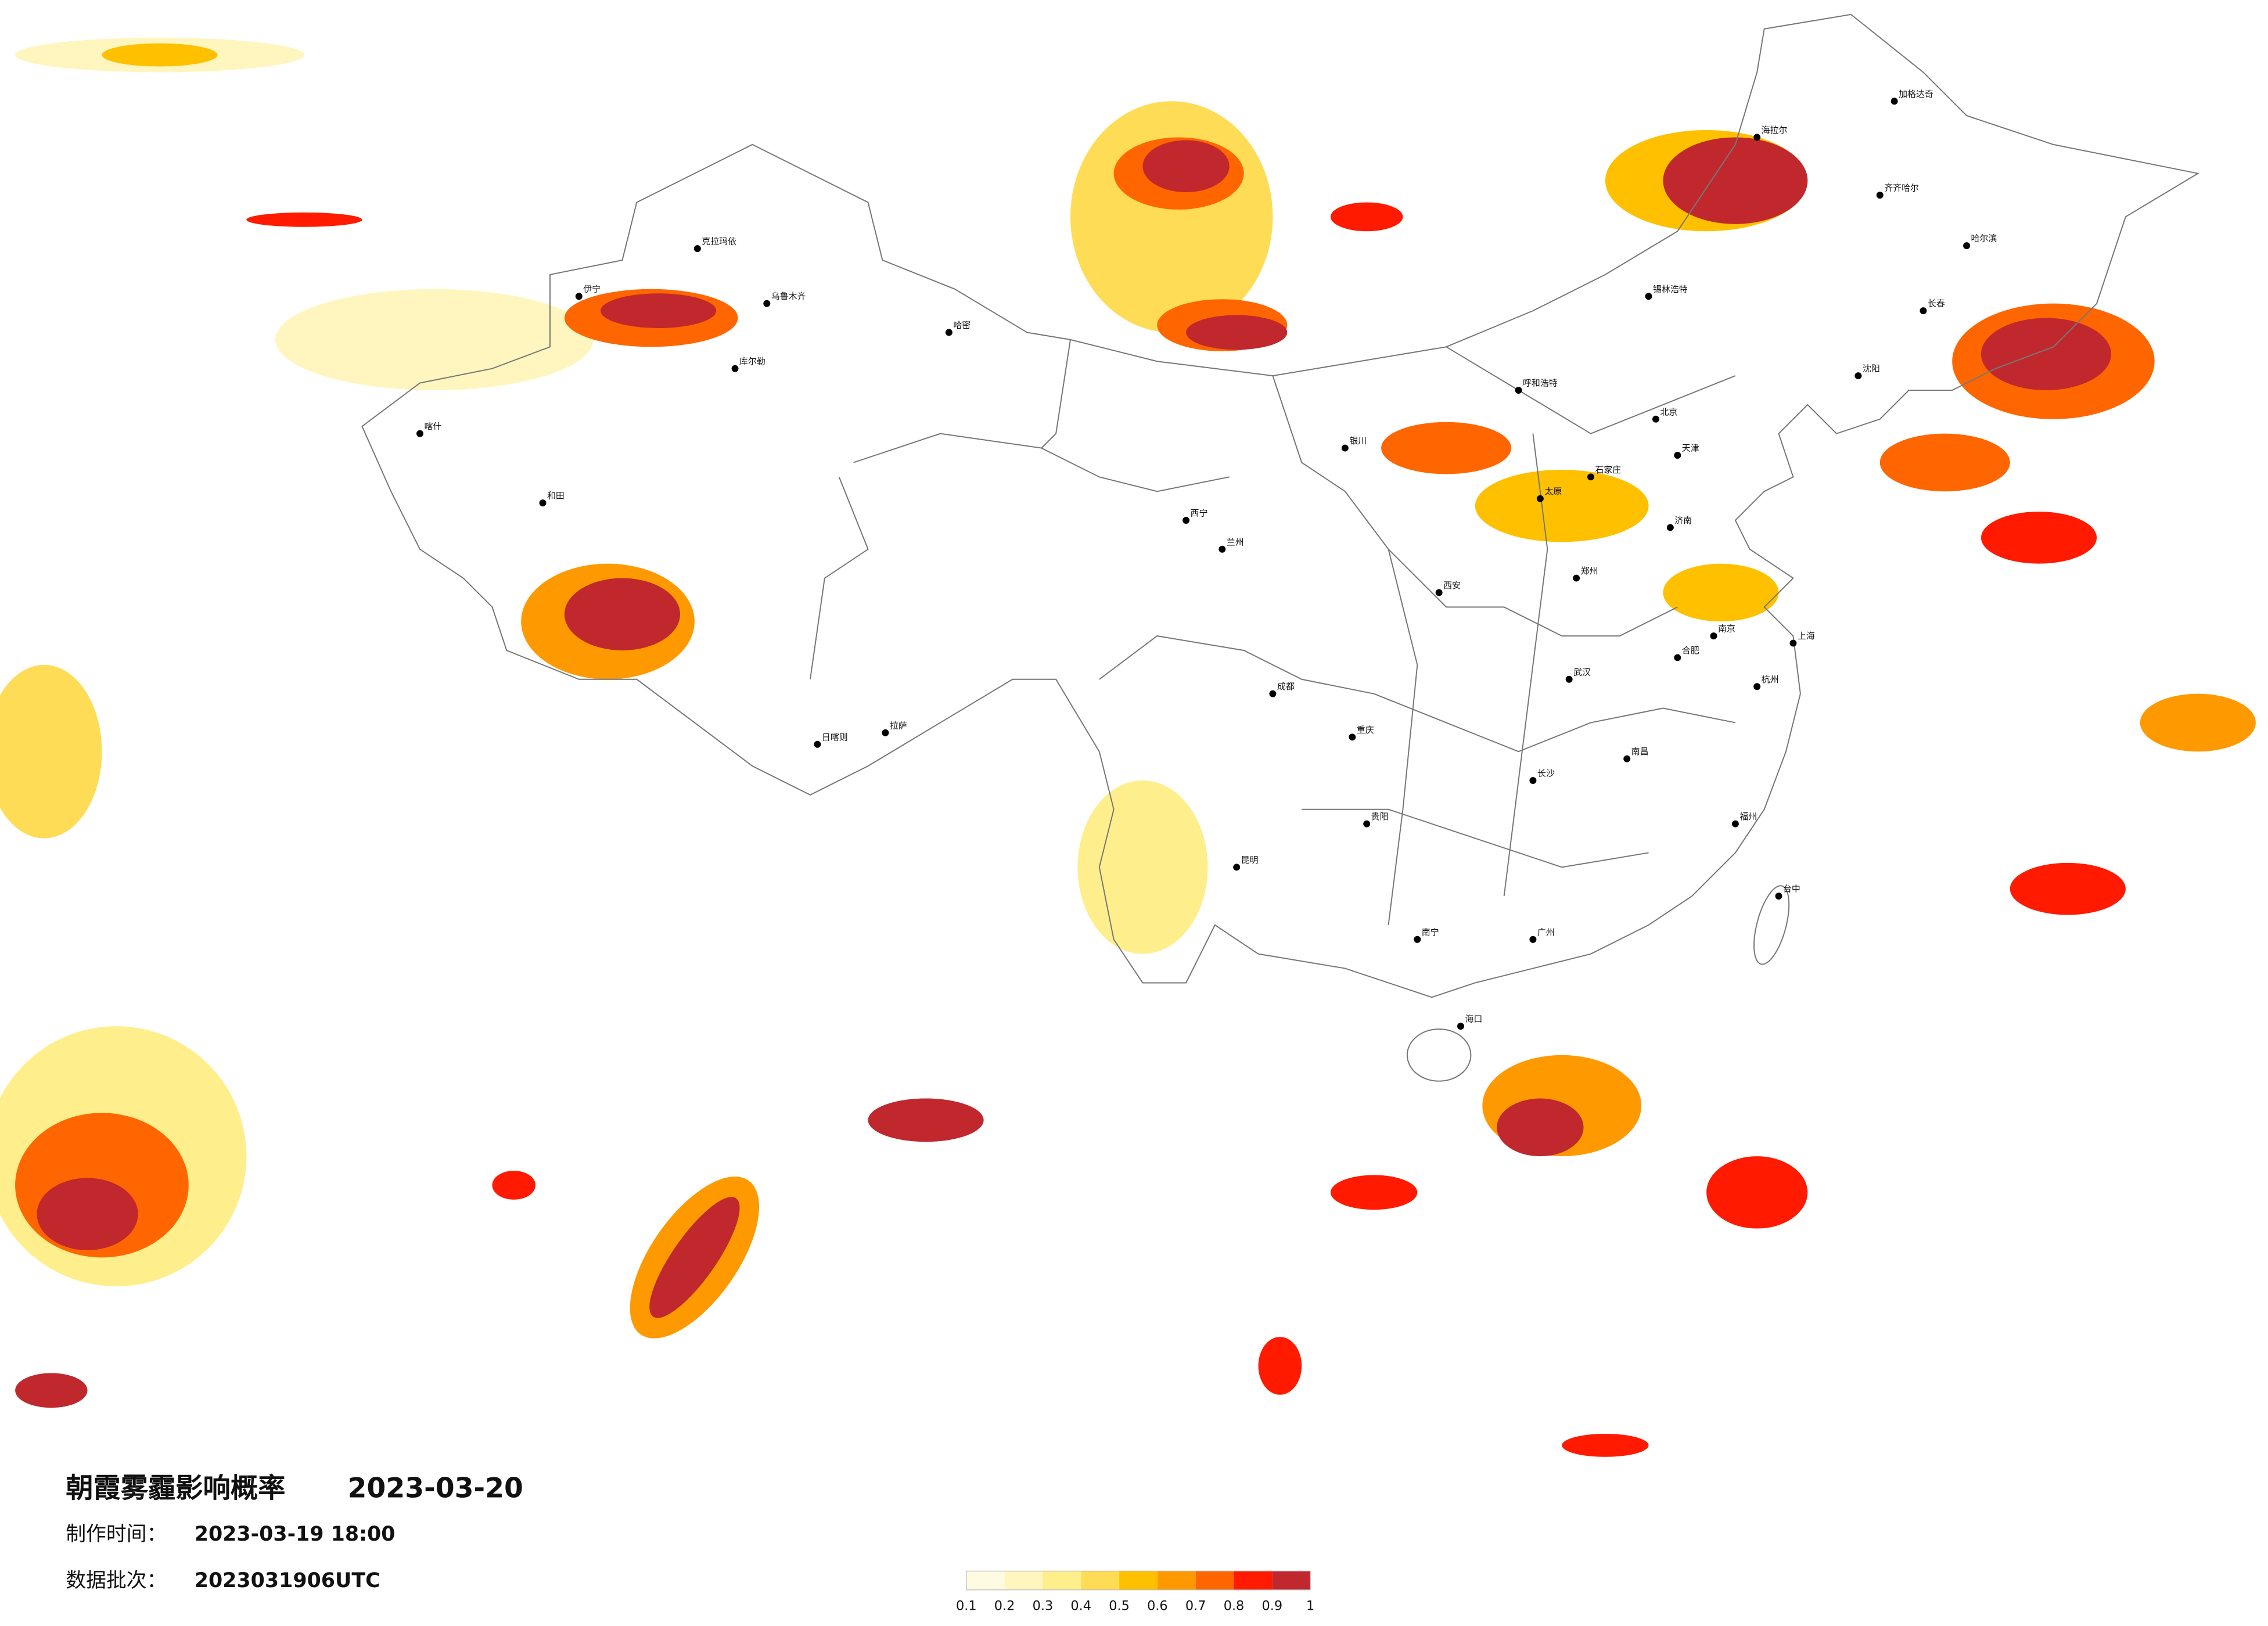 The image size is (2268, 1626). Describe the element at coordinates (1984, 239) in the screenshot. I see `city-label: 哈尔滨` at that location.